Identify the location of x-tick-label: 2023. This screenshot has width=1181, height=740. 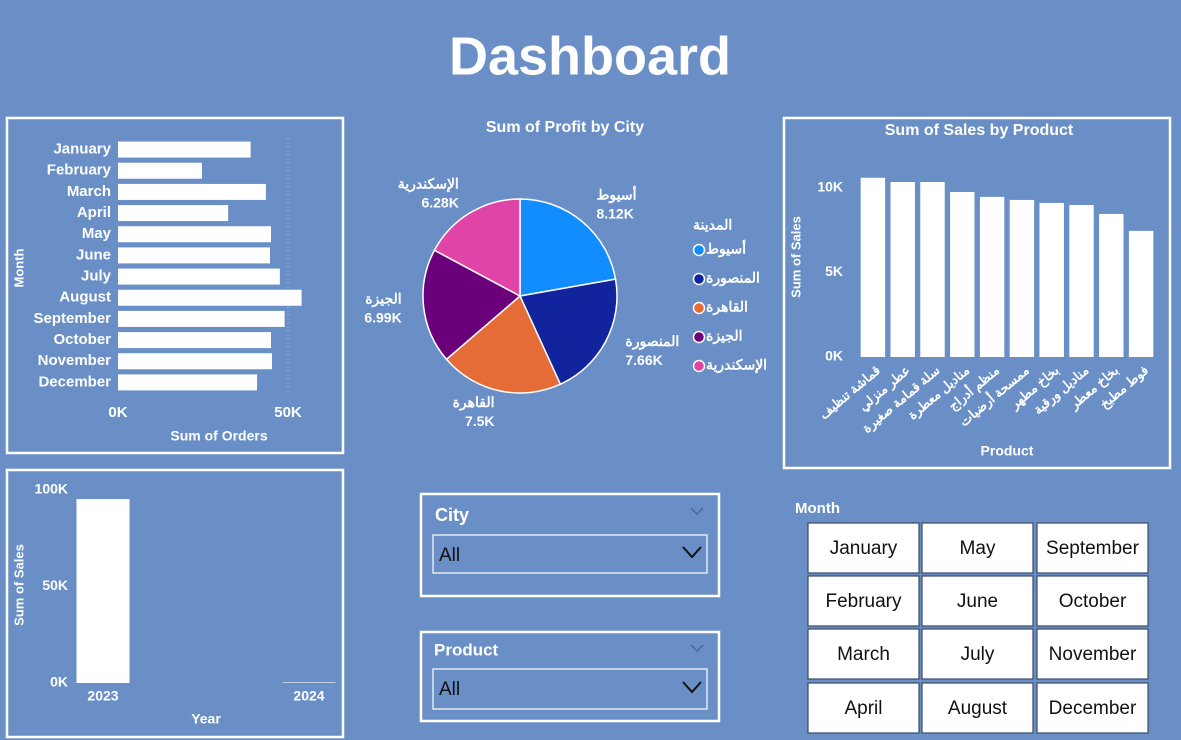
(102, 696).